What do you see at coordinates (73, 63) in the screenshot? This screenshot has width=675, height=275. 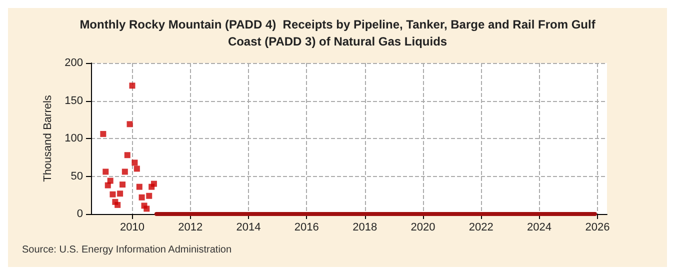 I see `y-tick-label: 200` at bounding box center [73, 63].